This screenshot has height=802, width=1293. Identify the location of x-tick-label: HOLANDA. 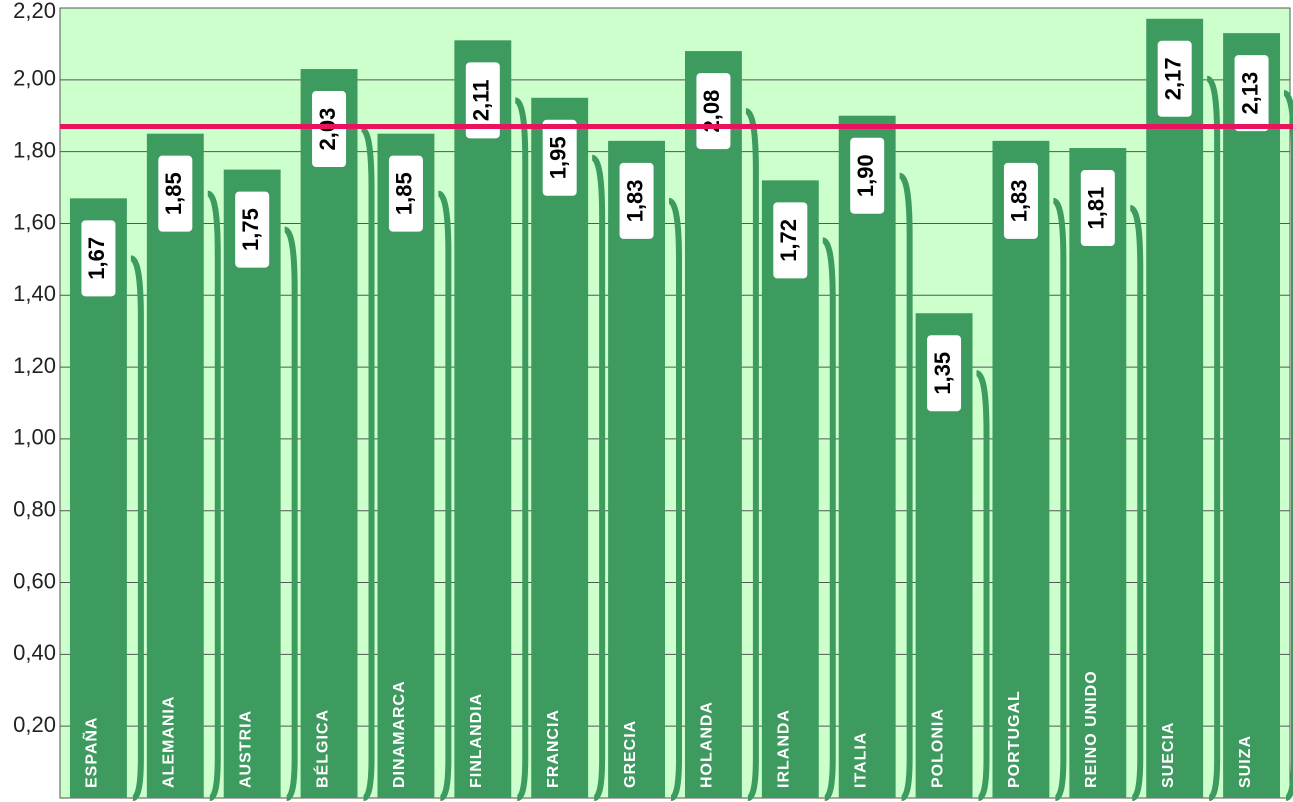
(707, 744).